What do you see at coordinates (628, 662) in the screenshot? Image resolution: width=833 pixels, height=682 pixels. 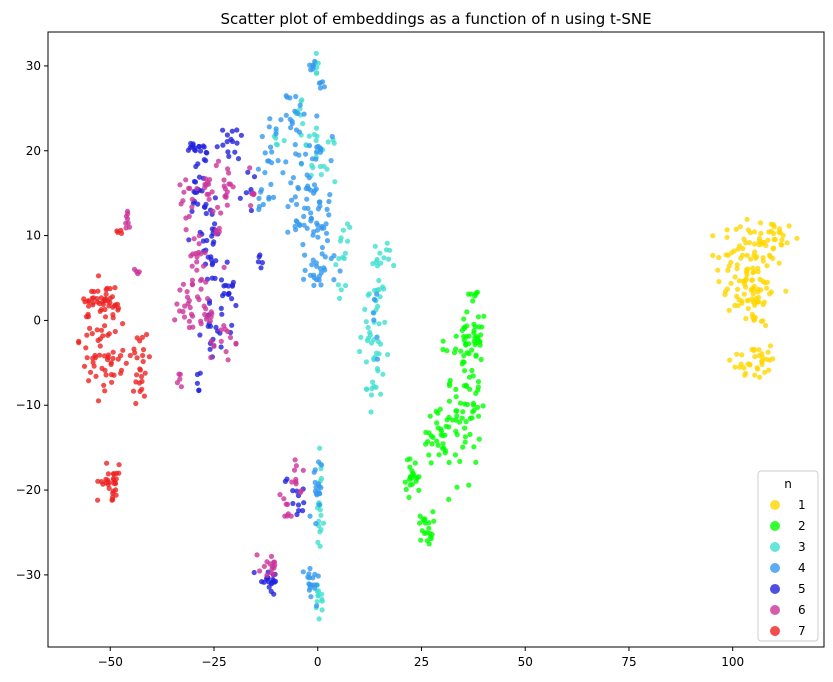 I see `x-tick-label: 75` at bounding box center [628, 662].